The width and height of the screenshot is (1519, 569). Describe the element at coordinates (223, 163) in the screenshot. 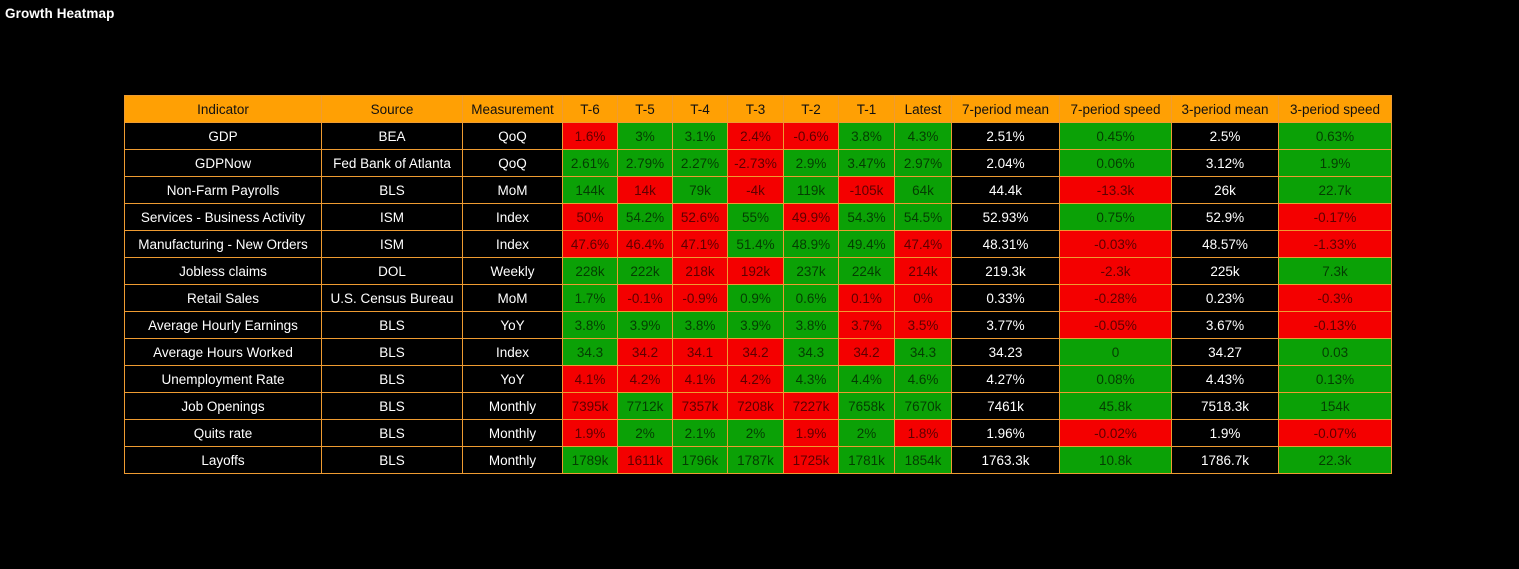

I see `indicator-cell: GDPNow` at that location.